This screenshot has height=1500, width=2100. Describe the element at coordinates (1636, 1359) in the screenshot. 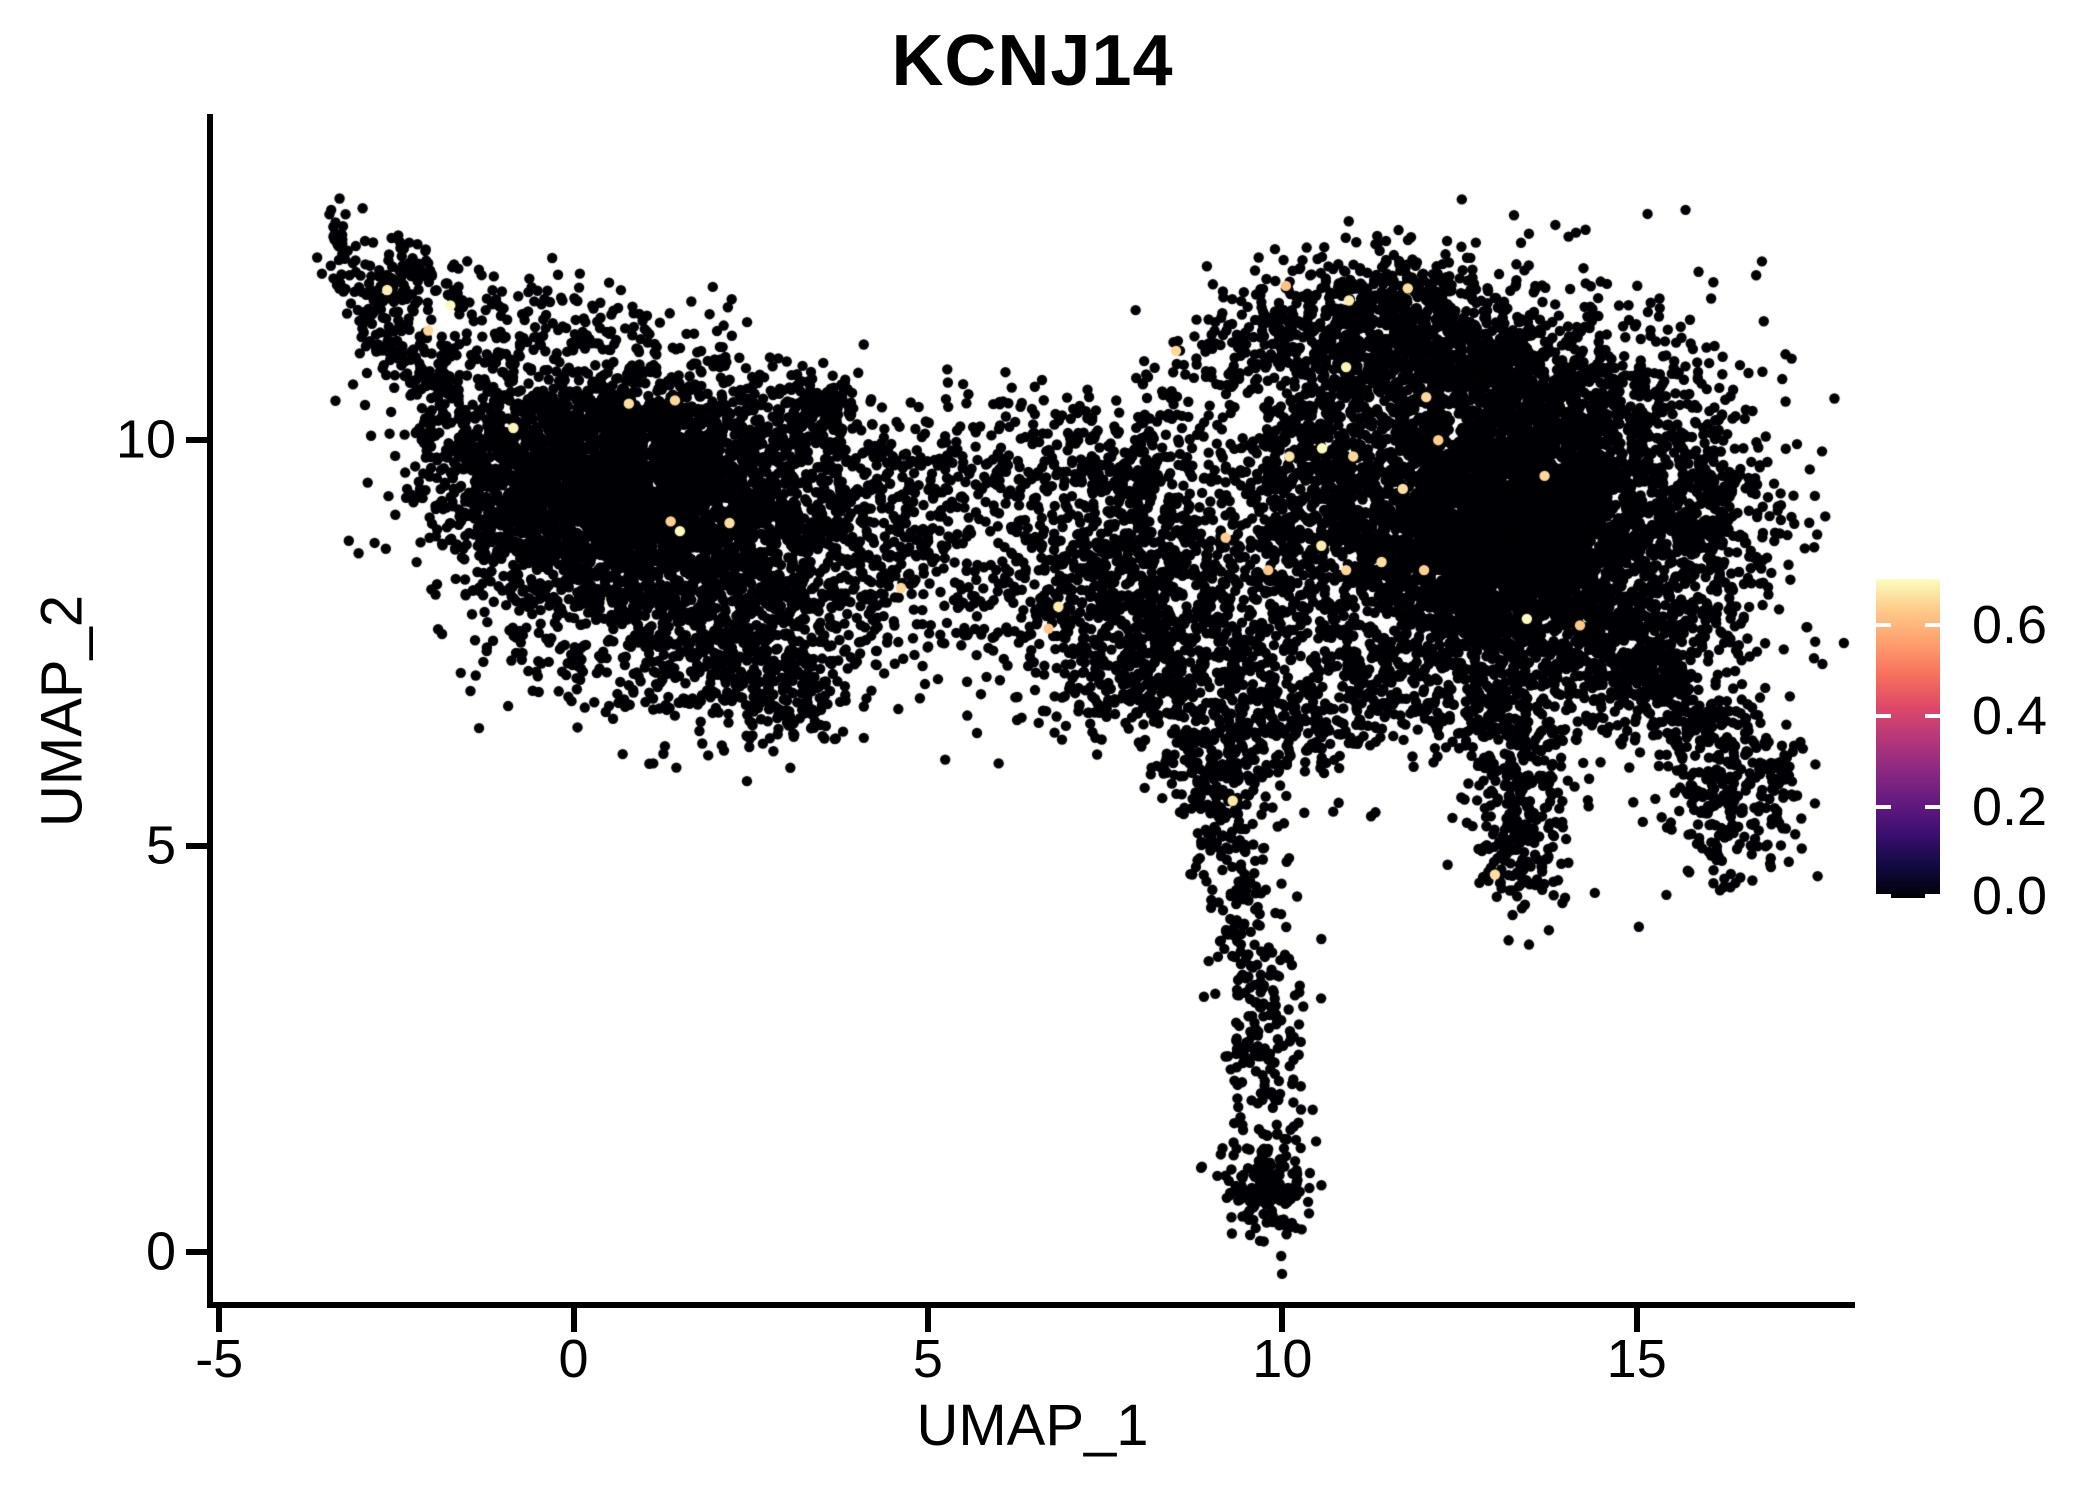

I see `x-tick-label: 15` at that location.